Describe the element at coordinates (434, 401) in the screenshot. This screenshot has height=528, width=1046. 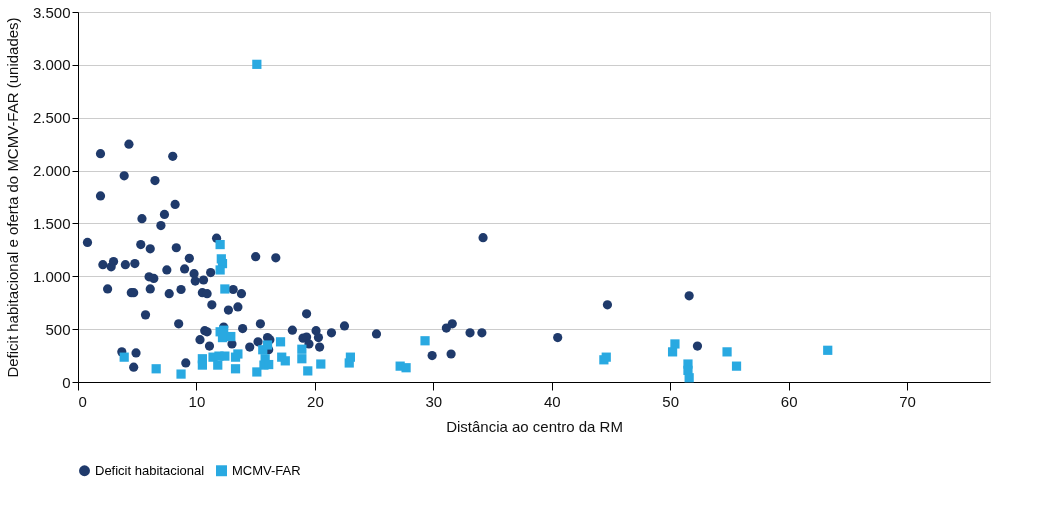
I see `x-tick-label: 30` at that location.